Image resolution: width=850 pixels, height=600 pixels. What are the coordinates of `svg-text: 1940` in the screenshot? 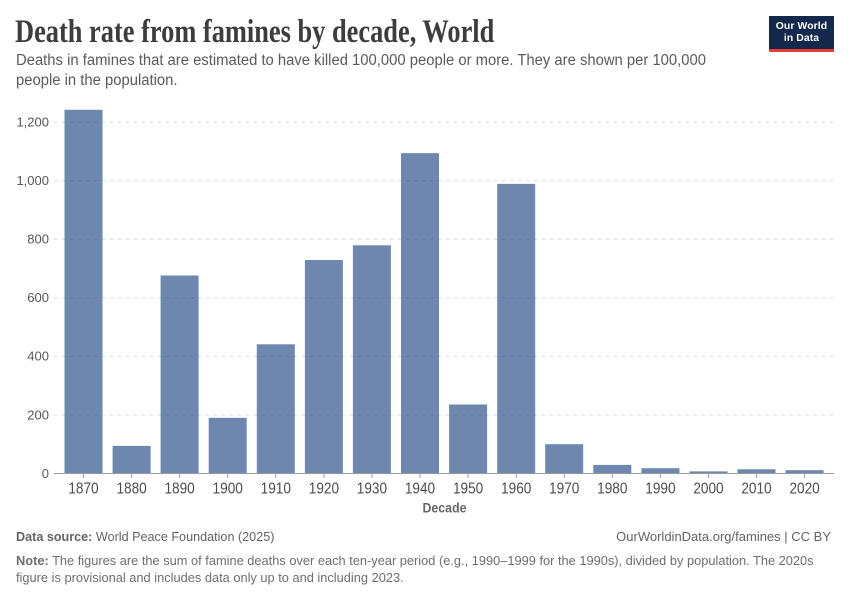 It's located at (420, 488).